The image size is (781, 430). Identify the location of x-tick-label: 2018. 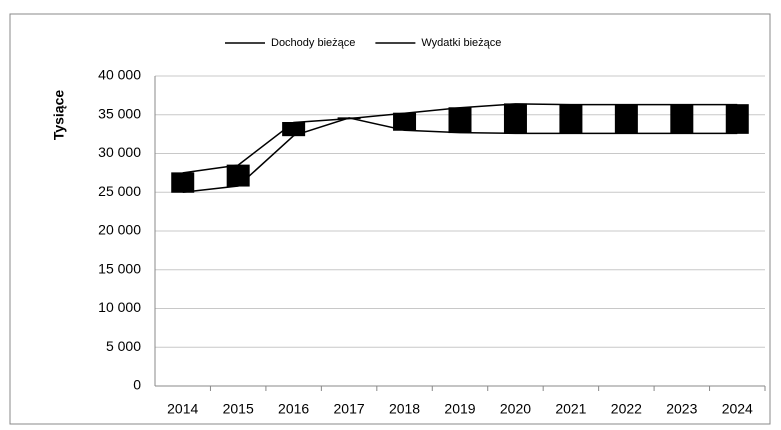
(404, 409).